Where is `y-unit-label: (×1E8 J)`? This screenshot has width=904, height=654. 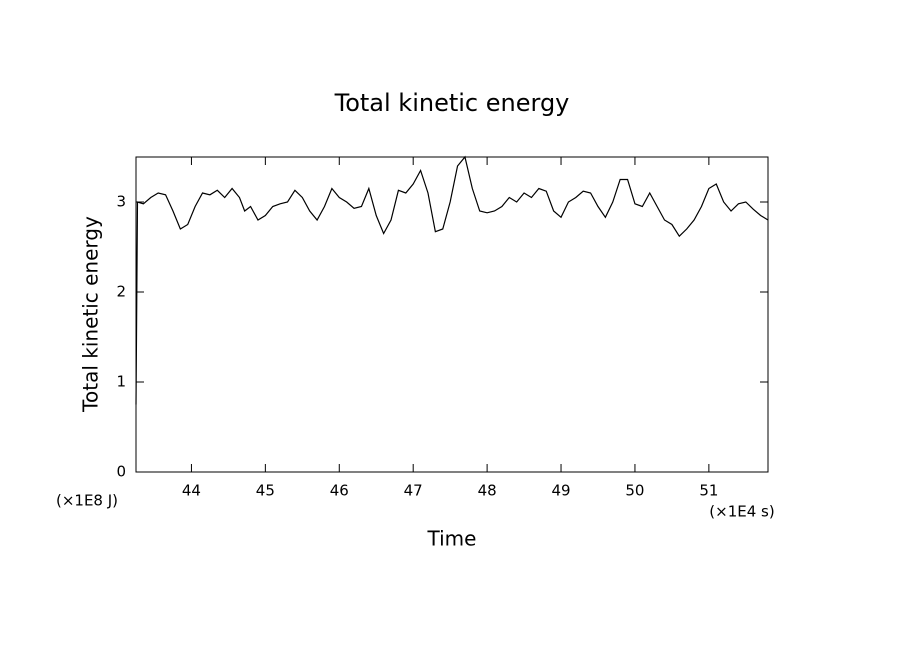
y-unit-label: (×1E8 J) is located at coordinates (87, 501).